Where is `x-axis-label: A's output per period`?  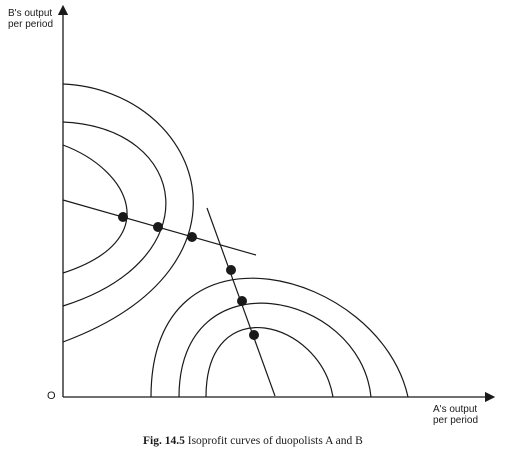 x-axis-label: A's output per period is located at coordinates (455, 415).